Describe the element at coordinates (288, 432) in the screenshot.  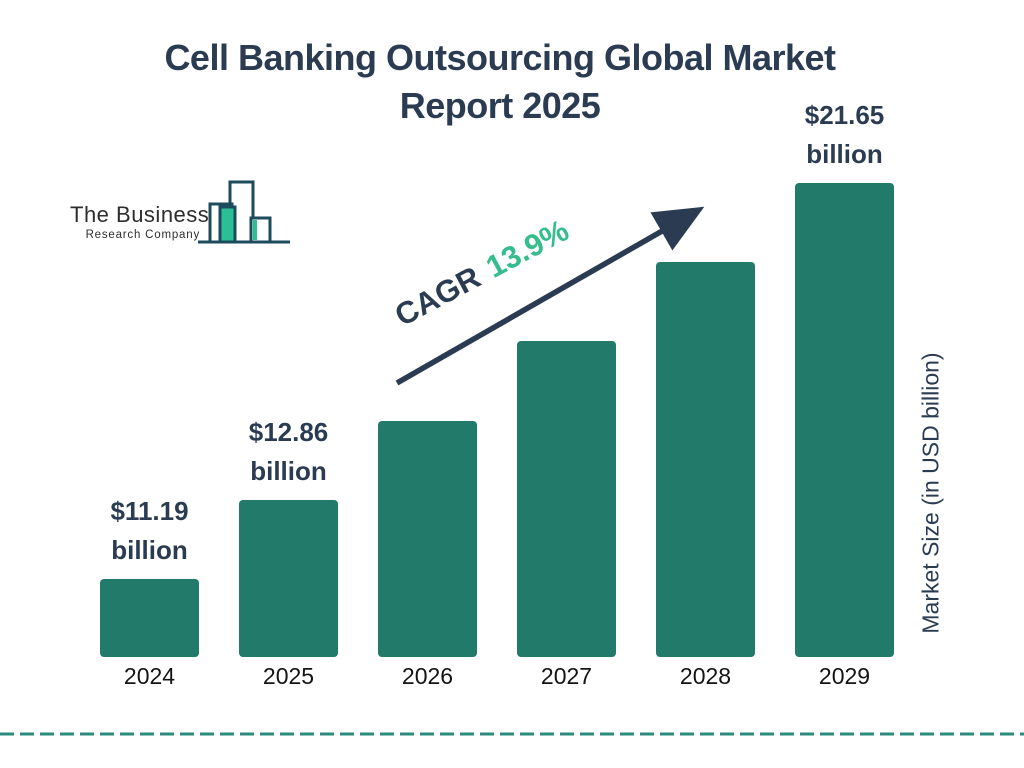
I see `value-label-amount: $12.86` at that location.